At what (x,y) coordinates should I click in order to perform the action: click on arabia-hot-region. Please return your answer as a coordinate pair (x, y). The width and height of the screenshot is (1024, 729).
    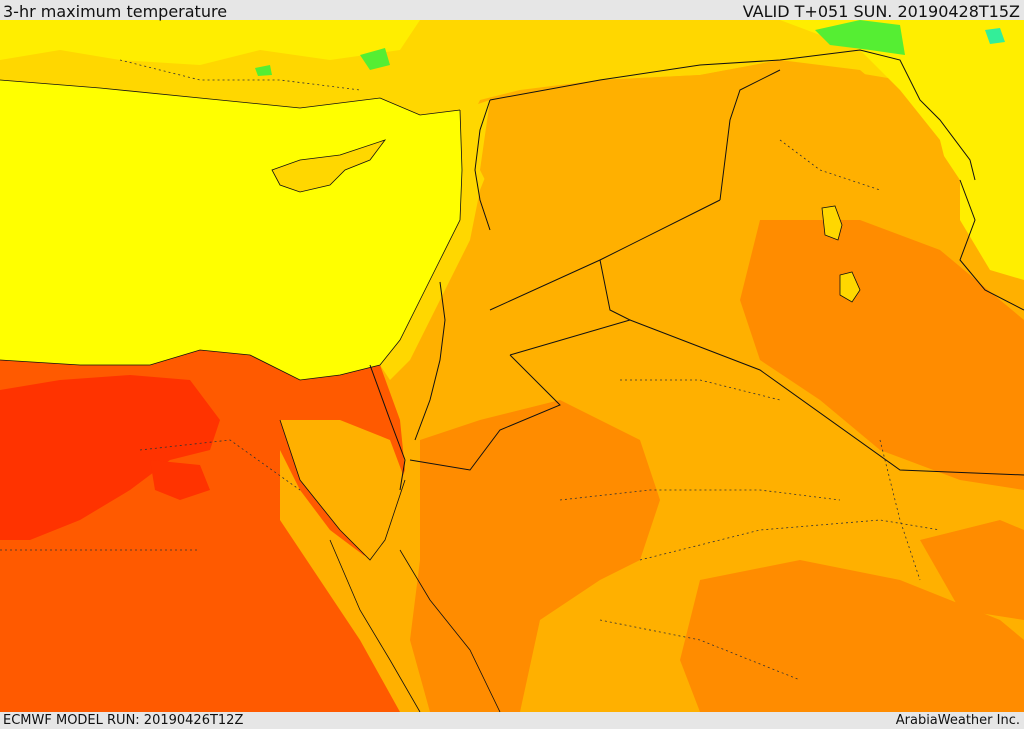
    Looking at the image, I should click on (535, 556).